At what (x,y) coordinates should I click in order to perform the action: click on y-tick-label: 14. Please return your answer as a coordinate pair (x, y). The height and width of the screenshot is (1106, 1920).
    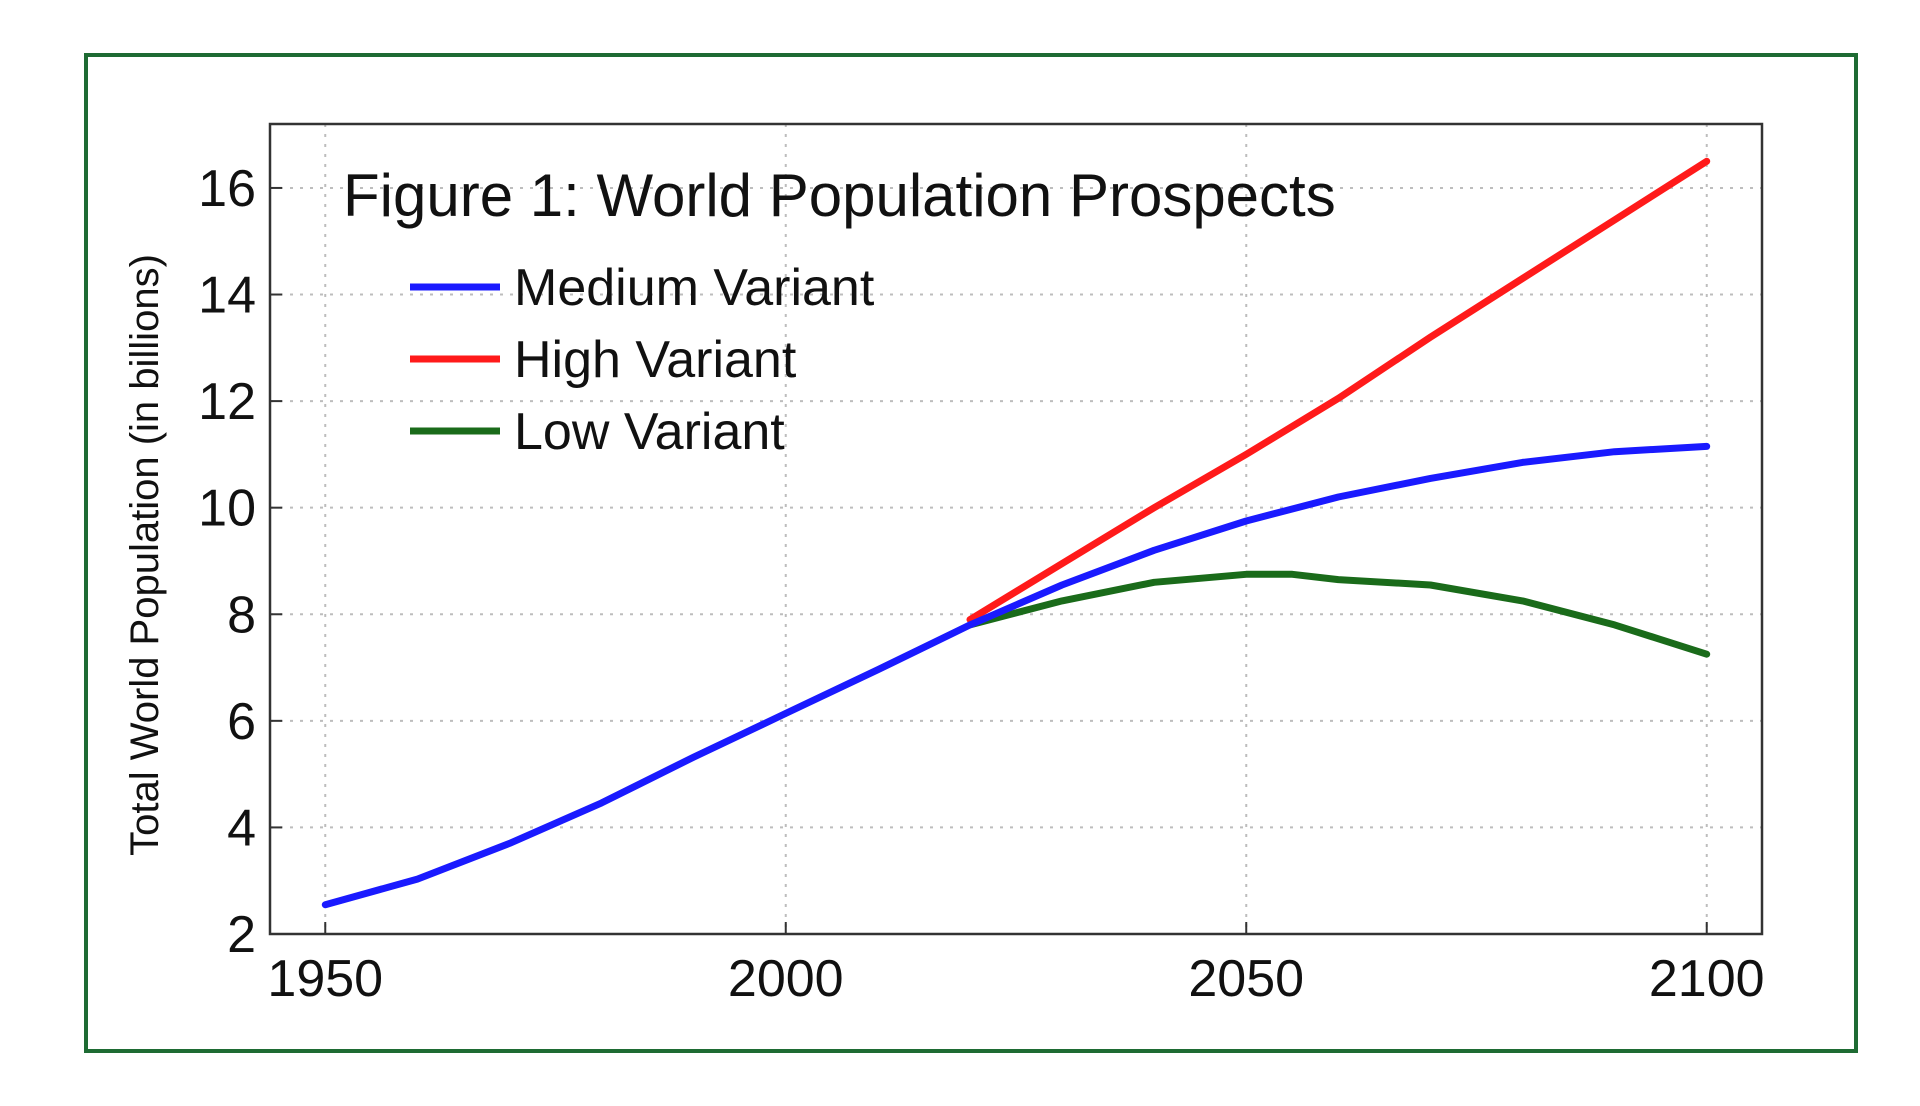
    Looking at the image, I should click on (227, 296).